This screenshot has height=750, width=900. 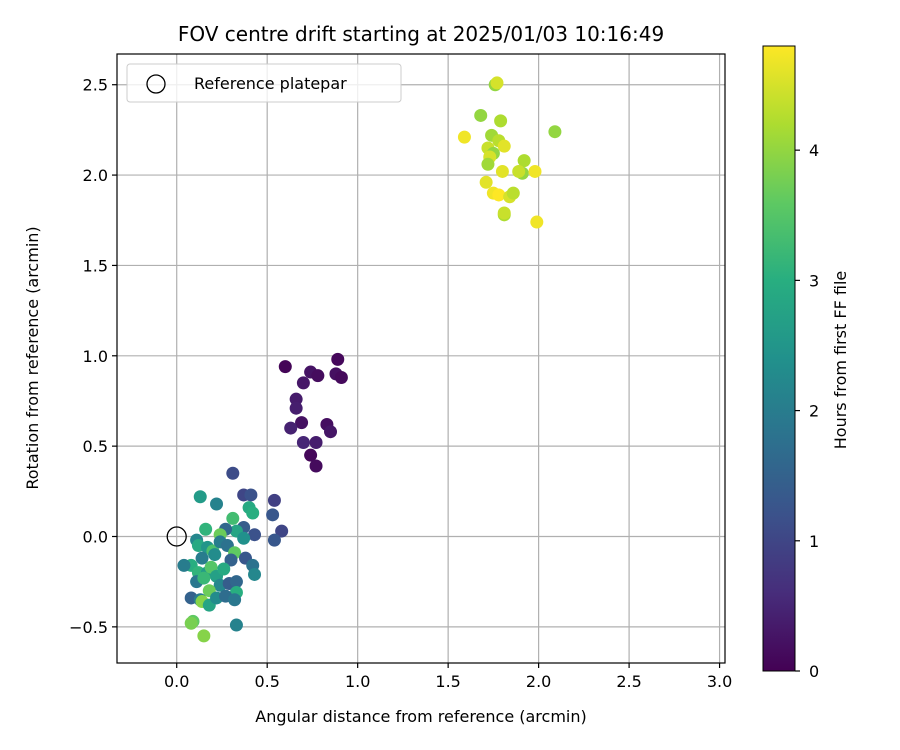 I want to click on y-axis-label: Rotation from reference (arcmin), so click(x=32, y=357).